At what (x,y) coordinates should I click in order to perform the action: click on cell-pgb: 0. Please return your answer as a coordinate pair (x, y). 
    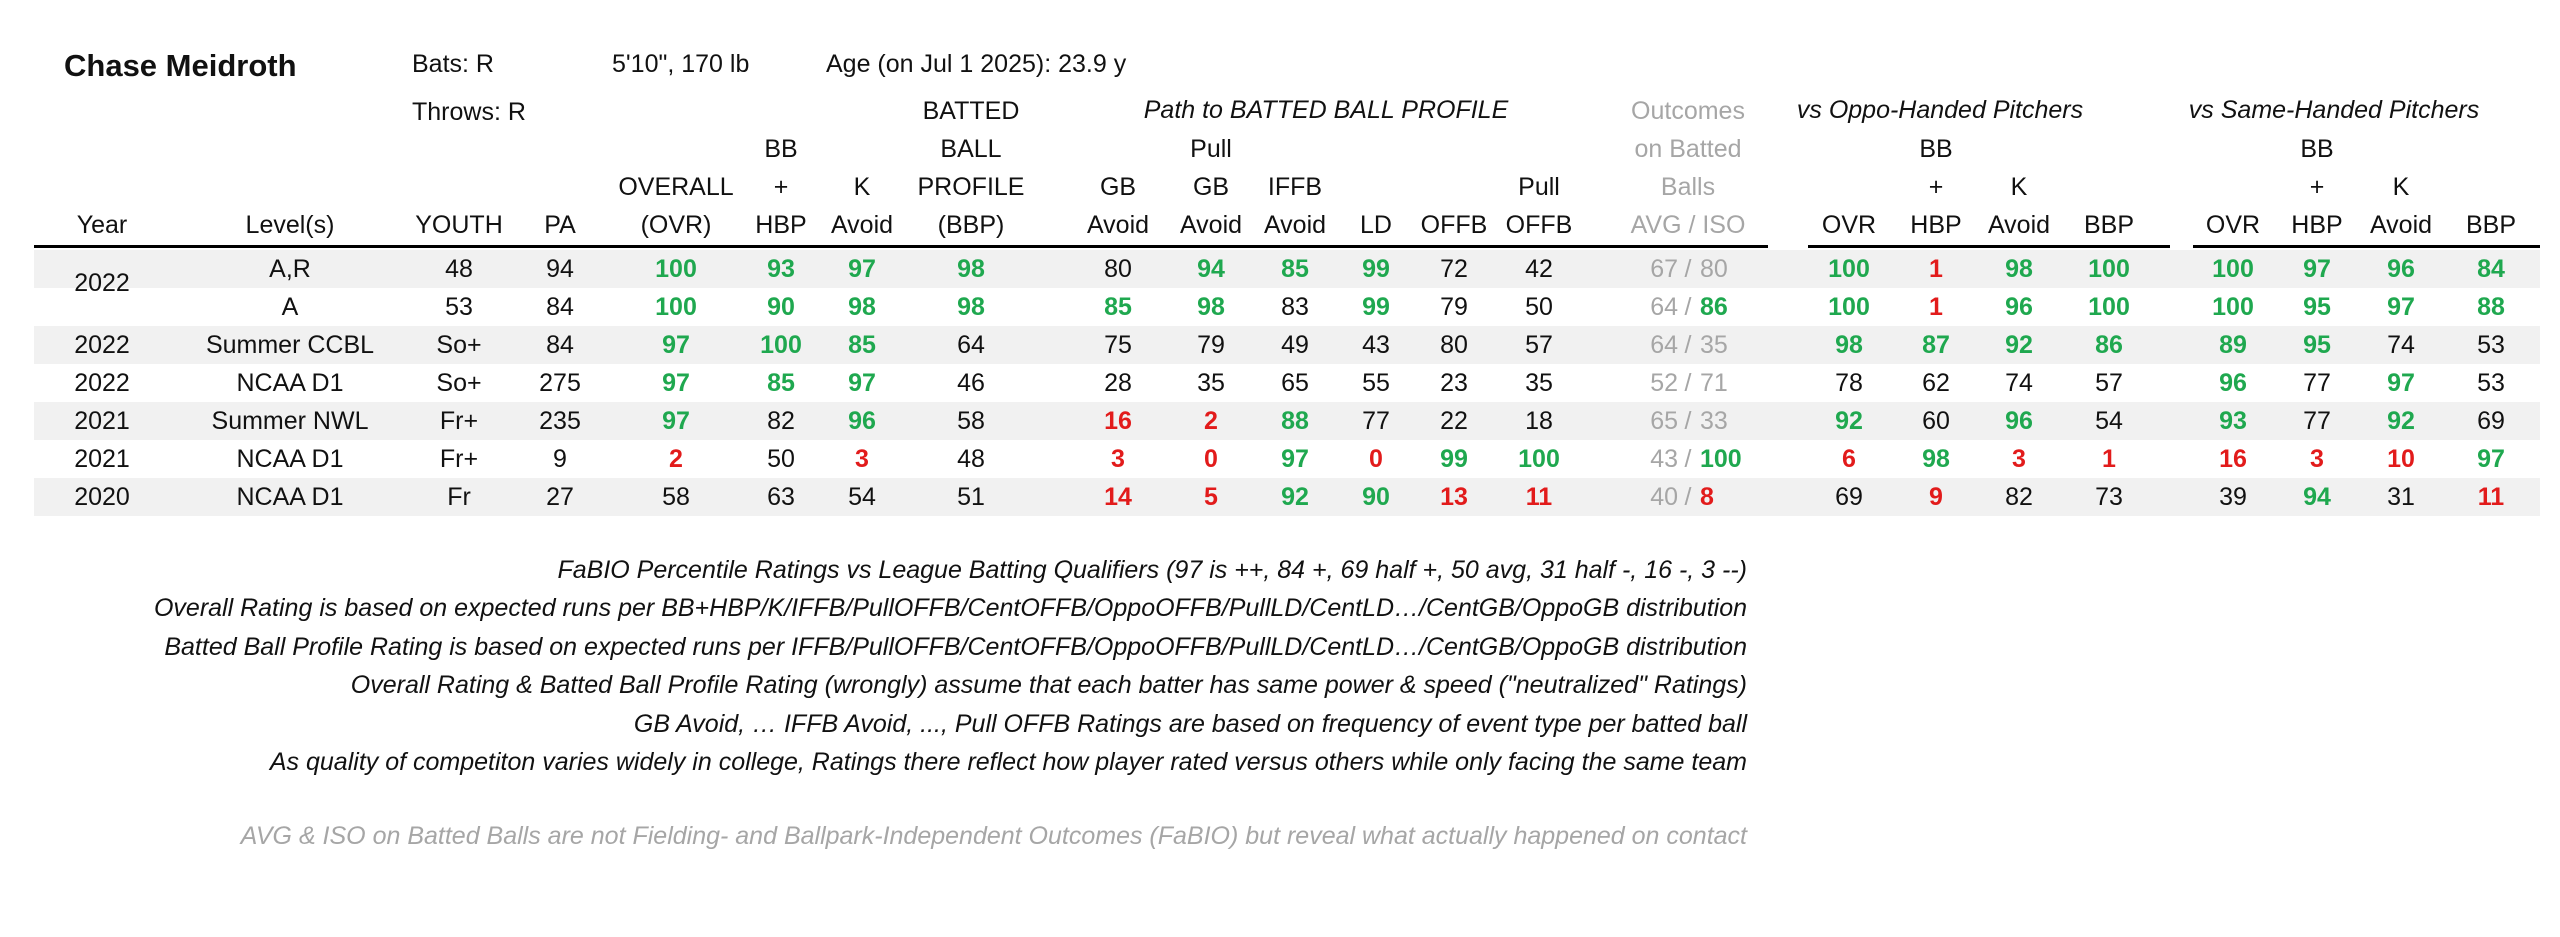
    Looking at the image, I should click on (1211, 459).